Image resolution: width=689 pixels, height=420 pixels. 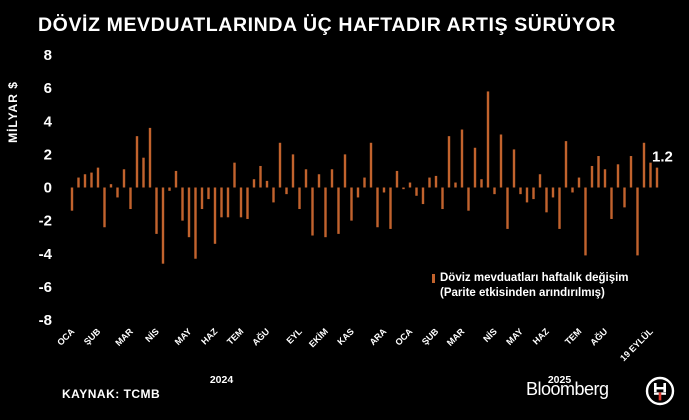 I want to click on x-tick-label: AĞU, so click(x=598, y=337).